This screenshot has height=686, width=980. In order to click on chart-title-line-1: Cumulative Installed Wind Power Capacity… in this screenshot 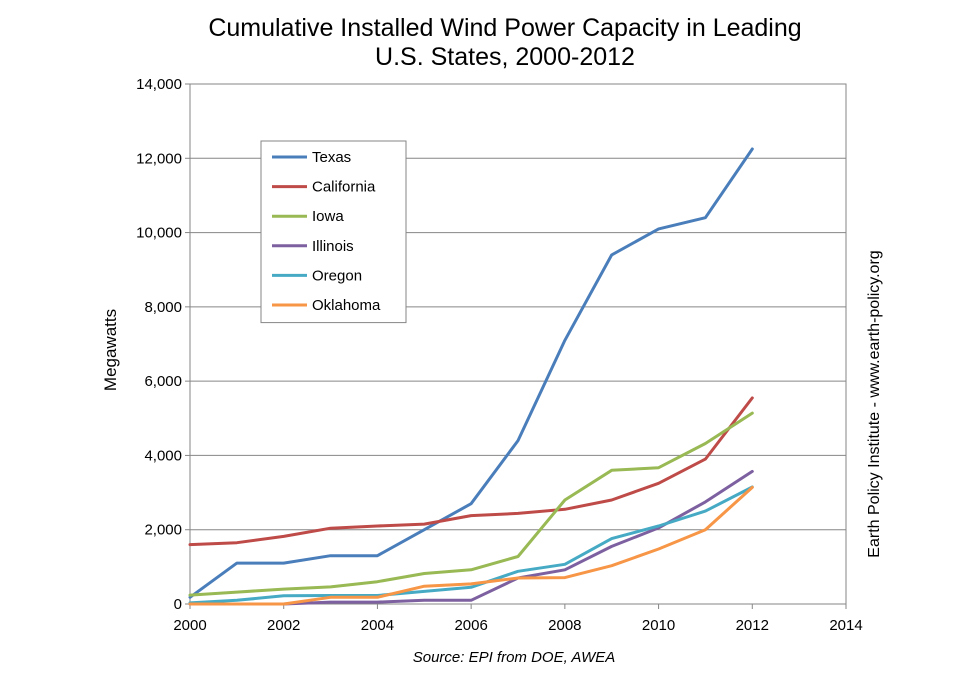, I will do `click(505, 28)`.